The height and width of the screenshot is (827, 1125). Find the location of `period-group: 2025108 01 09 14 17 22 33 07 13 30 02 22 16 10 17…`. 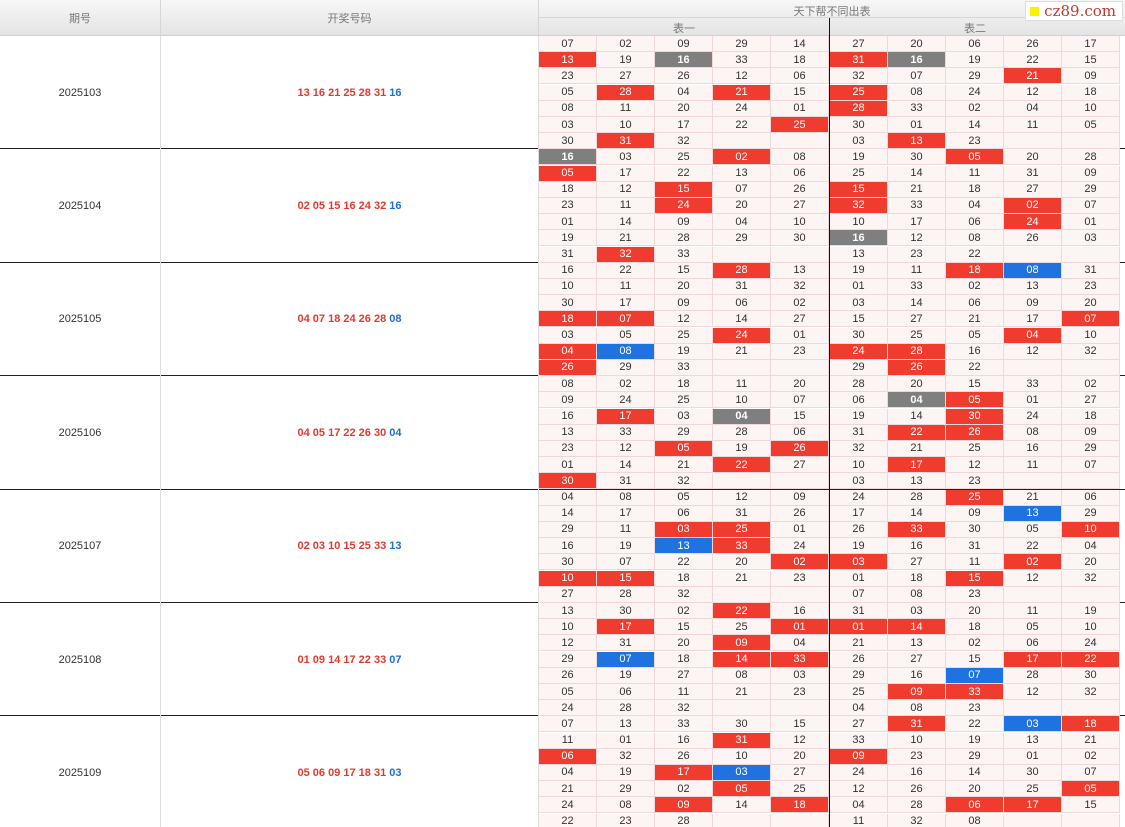

period-group: 2025108 01 09 14 17 22 33 07 13 30 02 22 16 10 17… is located at coordinates (562, 660).